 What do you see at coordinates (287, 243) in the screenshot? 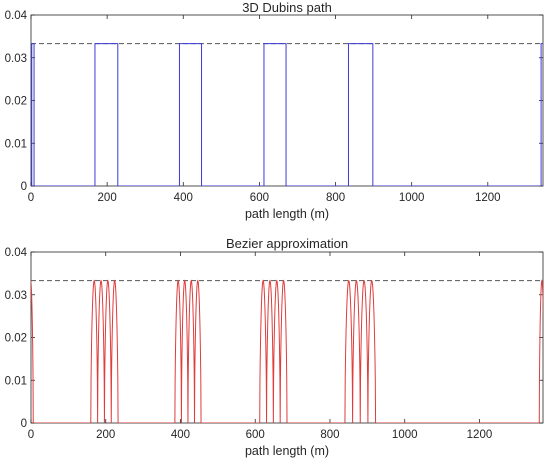
I see `chart-title: Bezier approximation` at bounding box center [287, 243].